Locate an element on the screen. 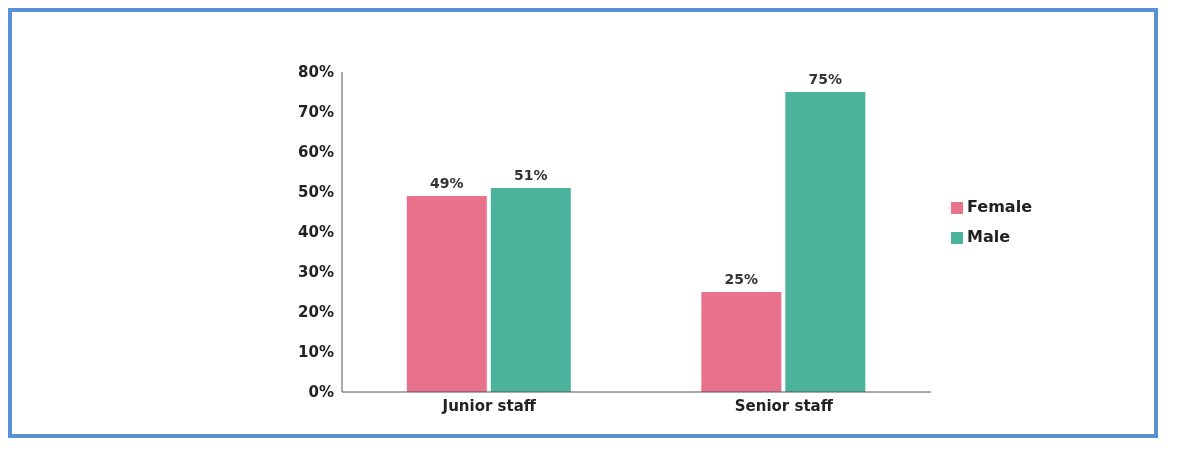 Image resolution: width=1182 pixels, height=463 pixels. y-tick-label: 60% is located at coordinates (316, 152).